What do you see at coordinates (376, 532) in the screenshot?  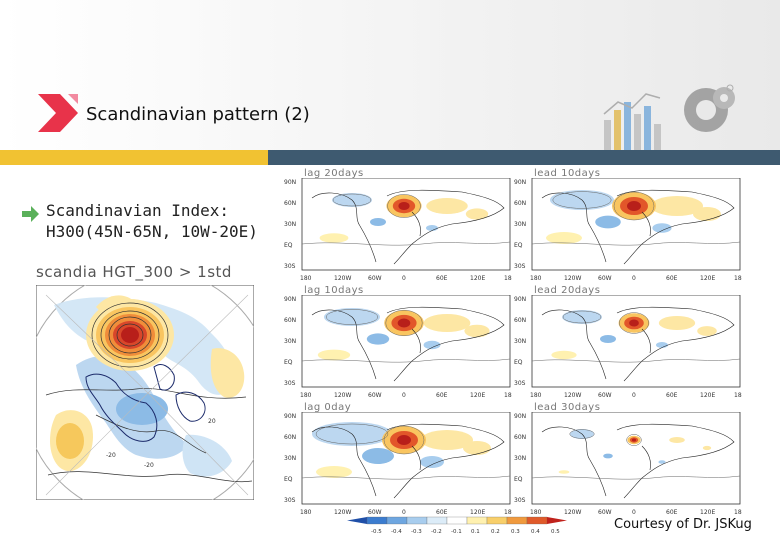 I see `colorbar-tick-label: -0.5` at bounding box center [376, 532].